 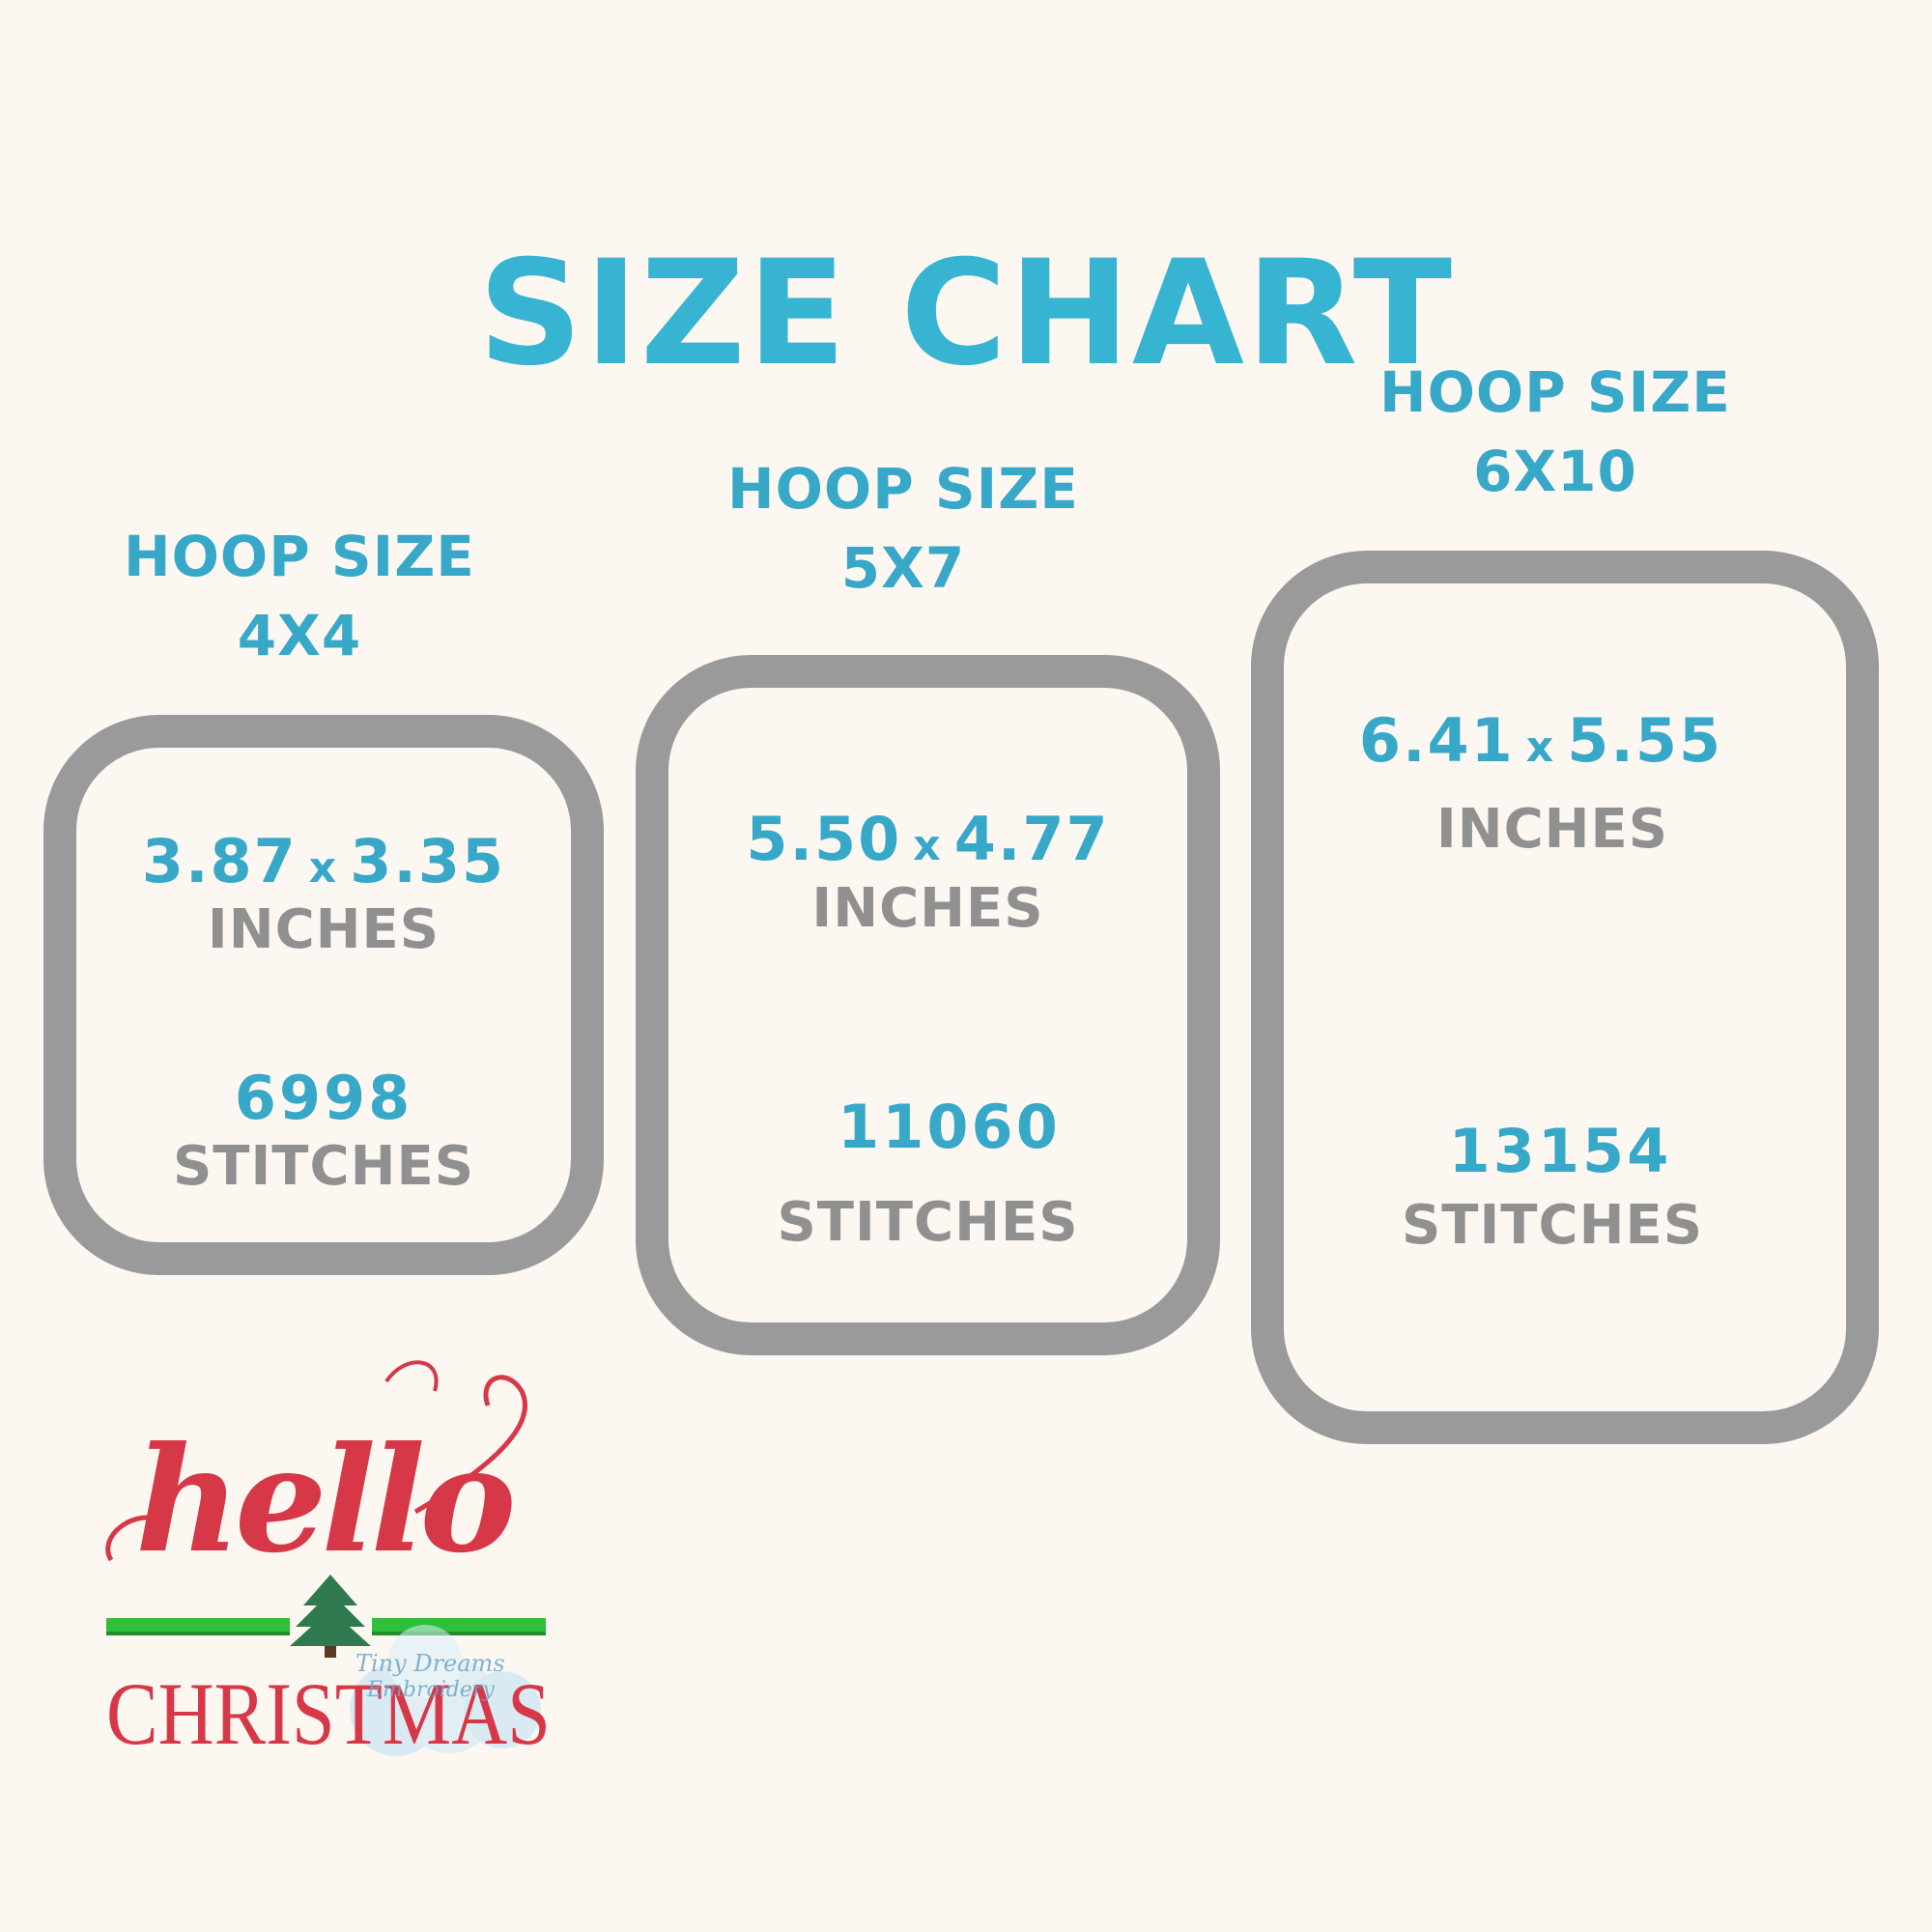 I want to click on design-height: 5.55, so click(x=1645, y=740).